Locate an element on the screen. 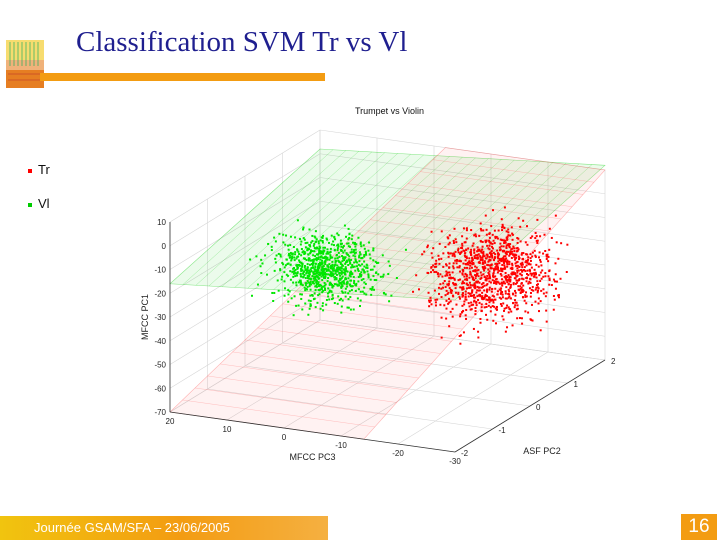 This screenshot has height=540, width=720. legend-label: Tr is located at coordinates (44, 169).